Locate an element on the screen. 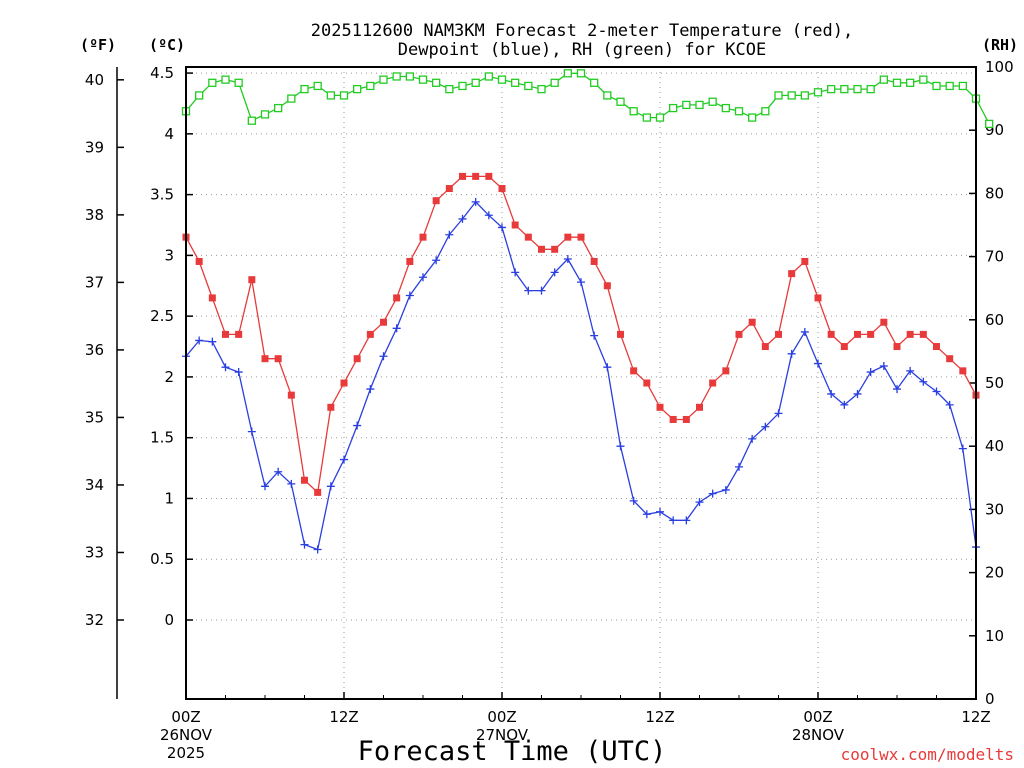 This screenshot has height=768, width=1024. celsius-tick-label: 0 is located at coordinates (169, 620).